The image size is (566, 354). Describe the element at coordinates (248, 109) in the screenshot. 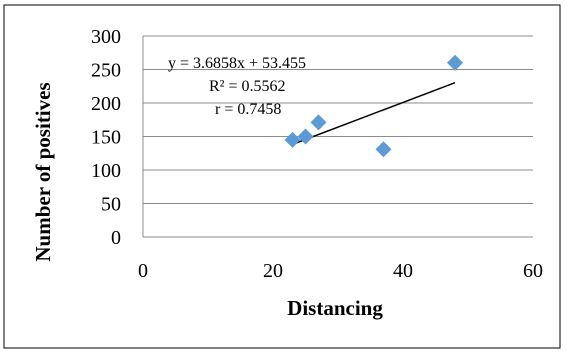

I see `correlation-label: r = 0.7458` at that location.